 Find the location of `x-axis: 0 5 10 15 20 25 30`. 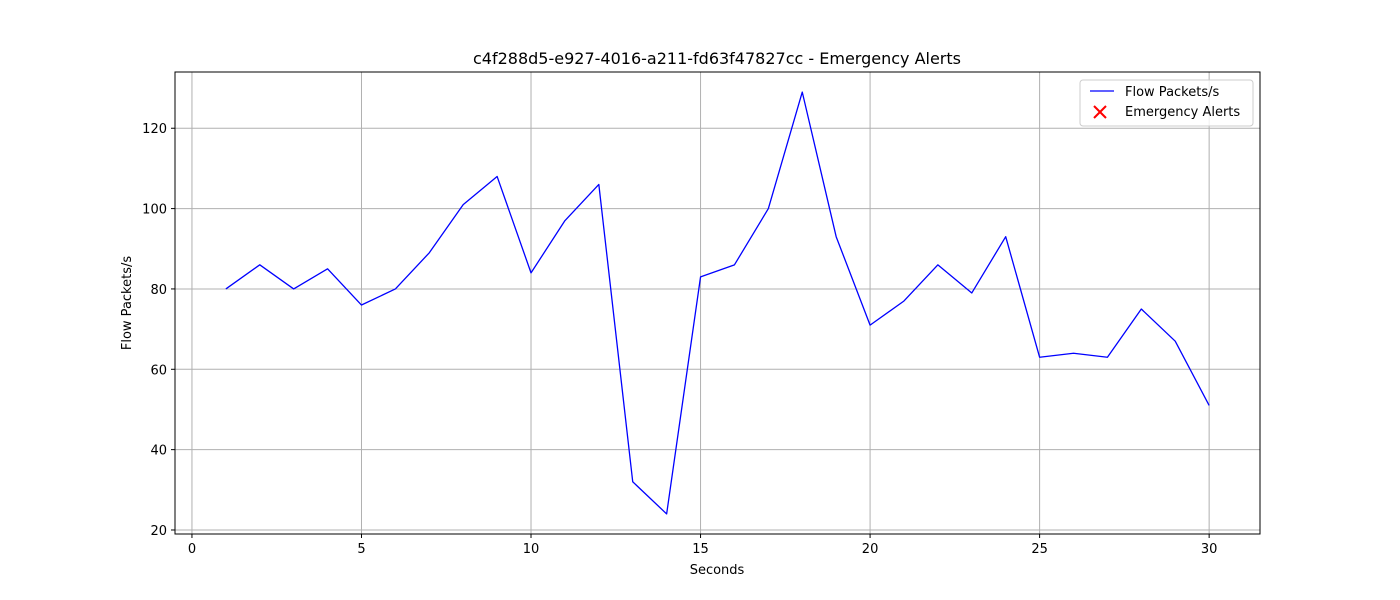

x-axis: 0 5 10 15 20 25 30 is located at coordinates (703, 545).